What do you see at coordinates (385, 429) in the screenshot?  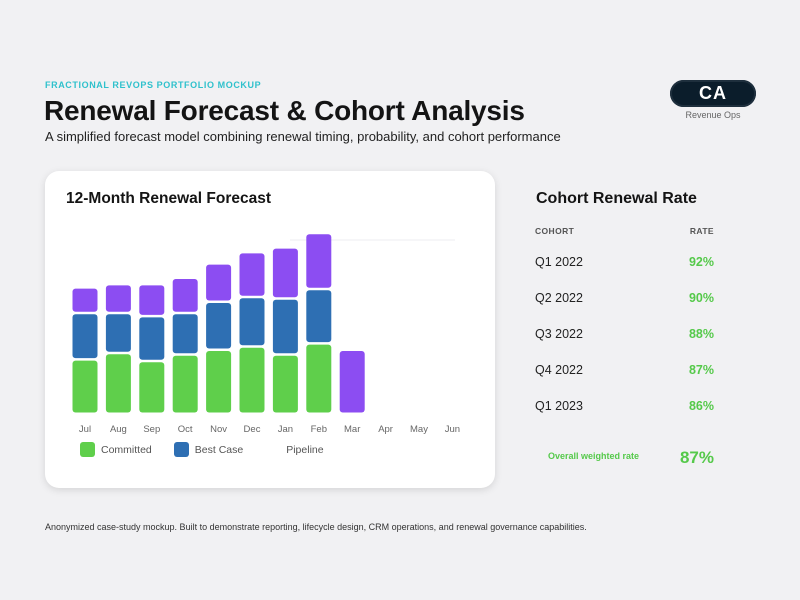 I see `x-tick-label: Apr` at bounding box center [385, 429].